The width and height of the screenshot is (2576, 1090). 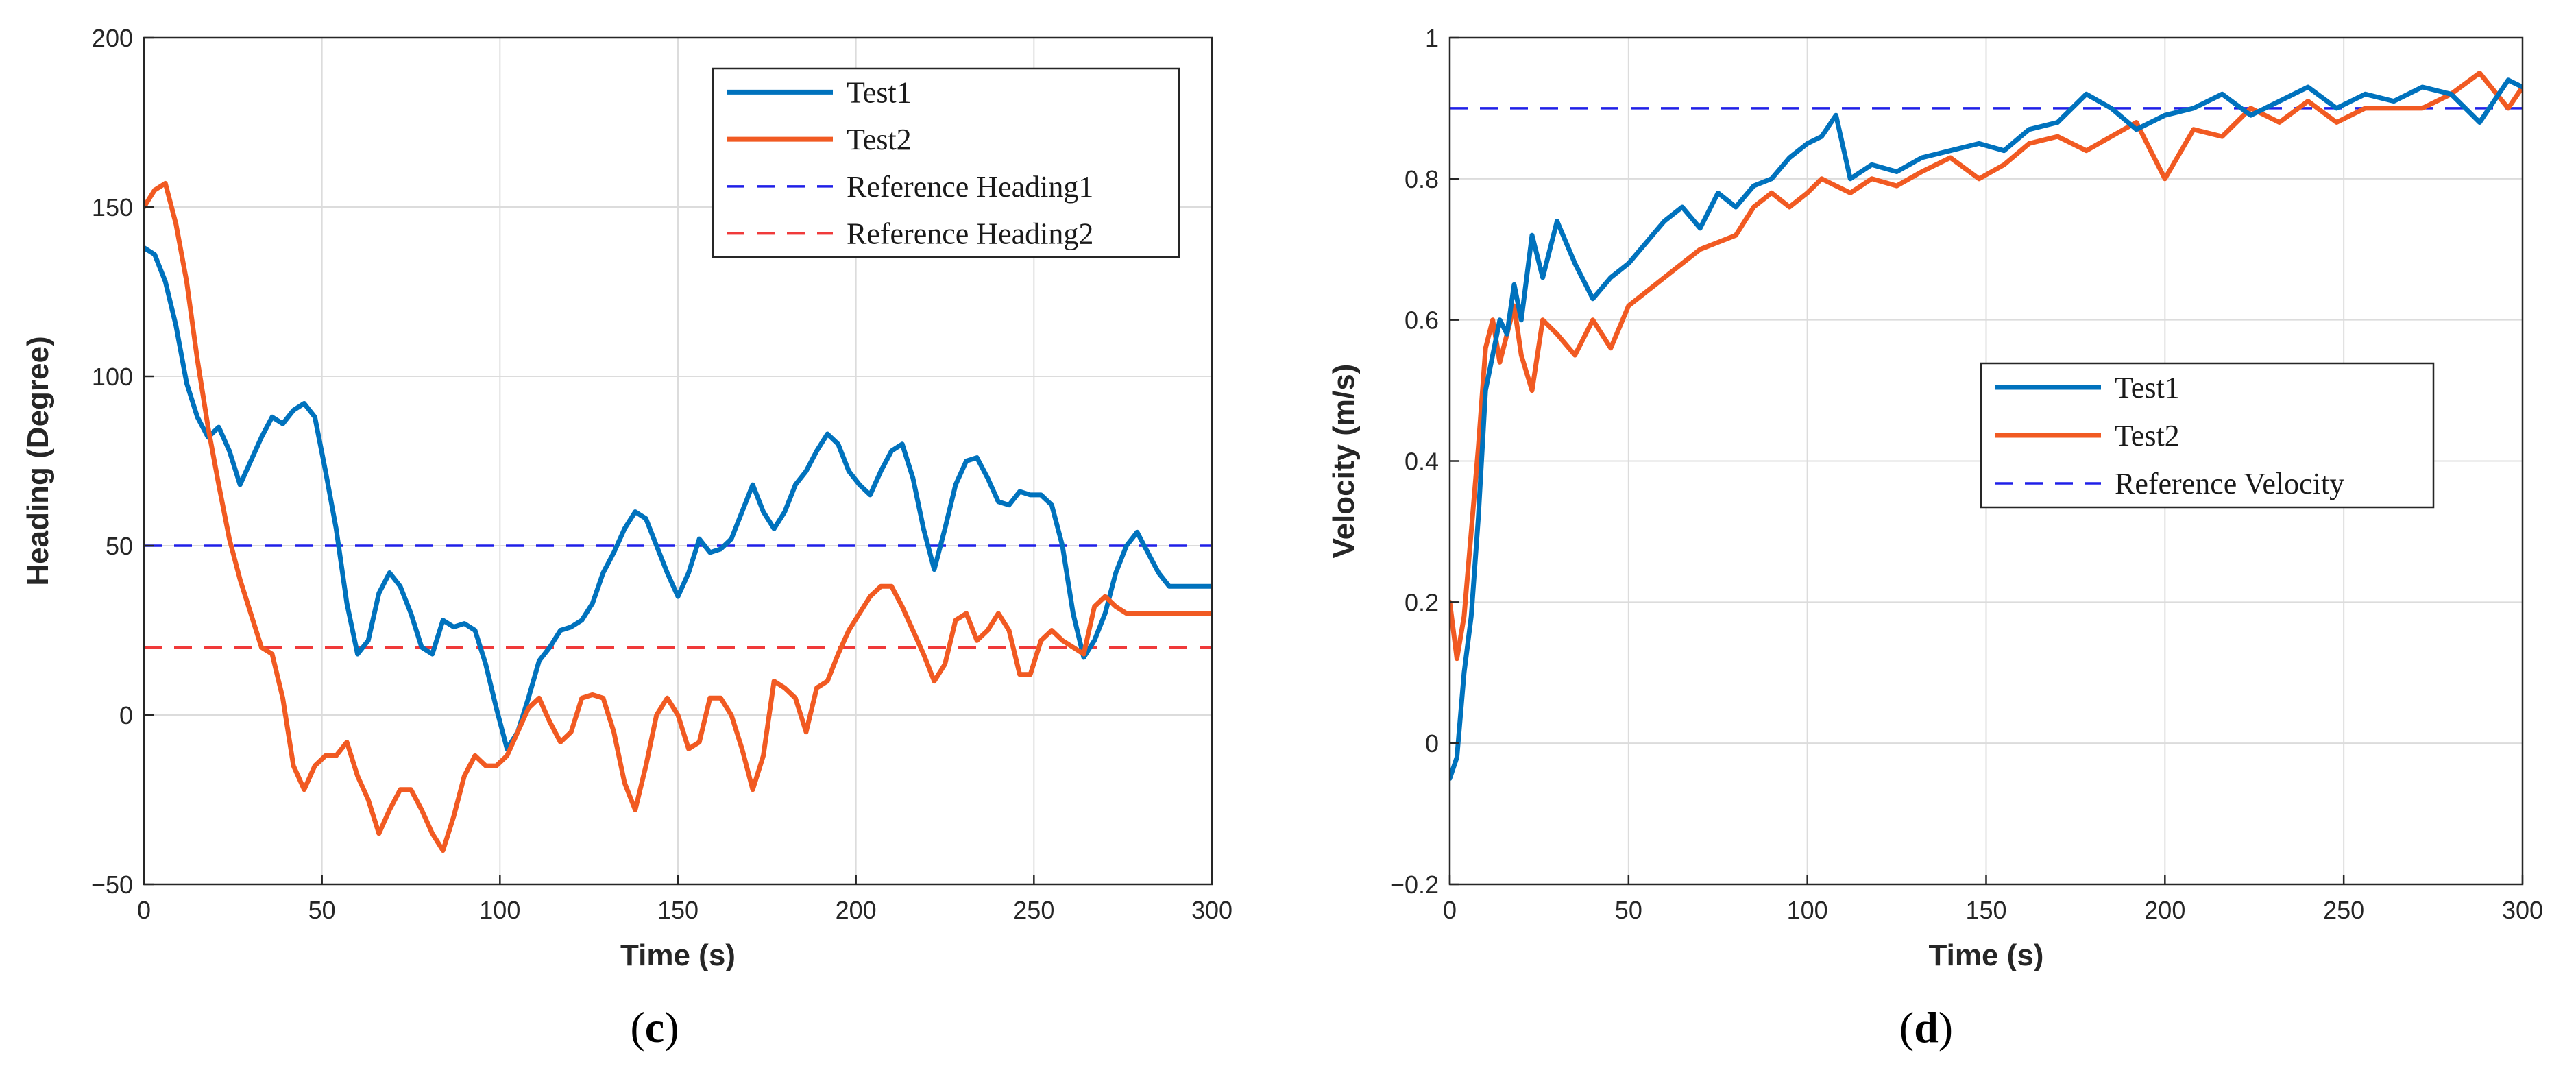 I want to click on y-tick-label: 150, so click(x=112, y=207).